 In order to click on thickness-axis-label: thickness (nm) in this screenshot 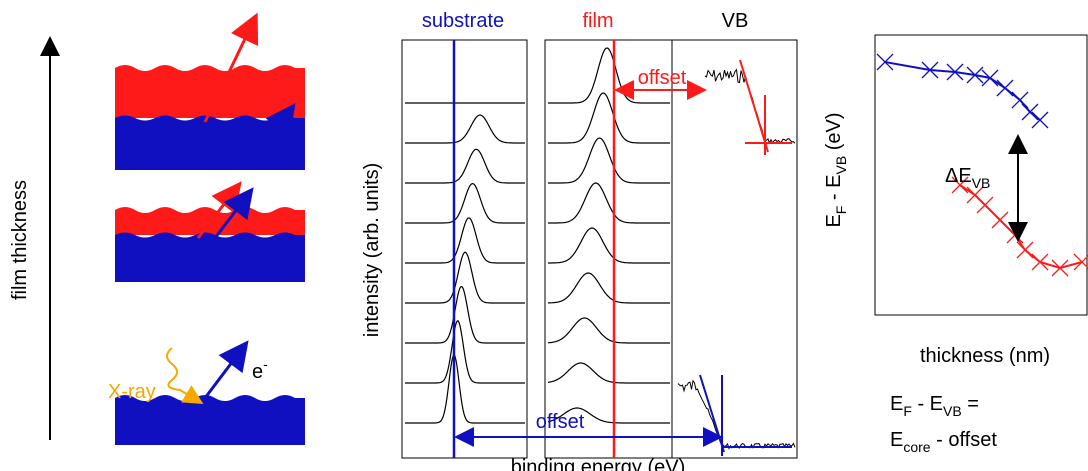, I will do `click(985, 356)`.